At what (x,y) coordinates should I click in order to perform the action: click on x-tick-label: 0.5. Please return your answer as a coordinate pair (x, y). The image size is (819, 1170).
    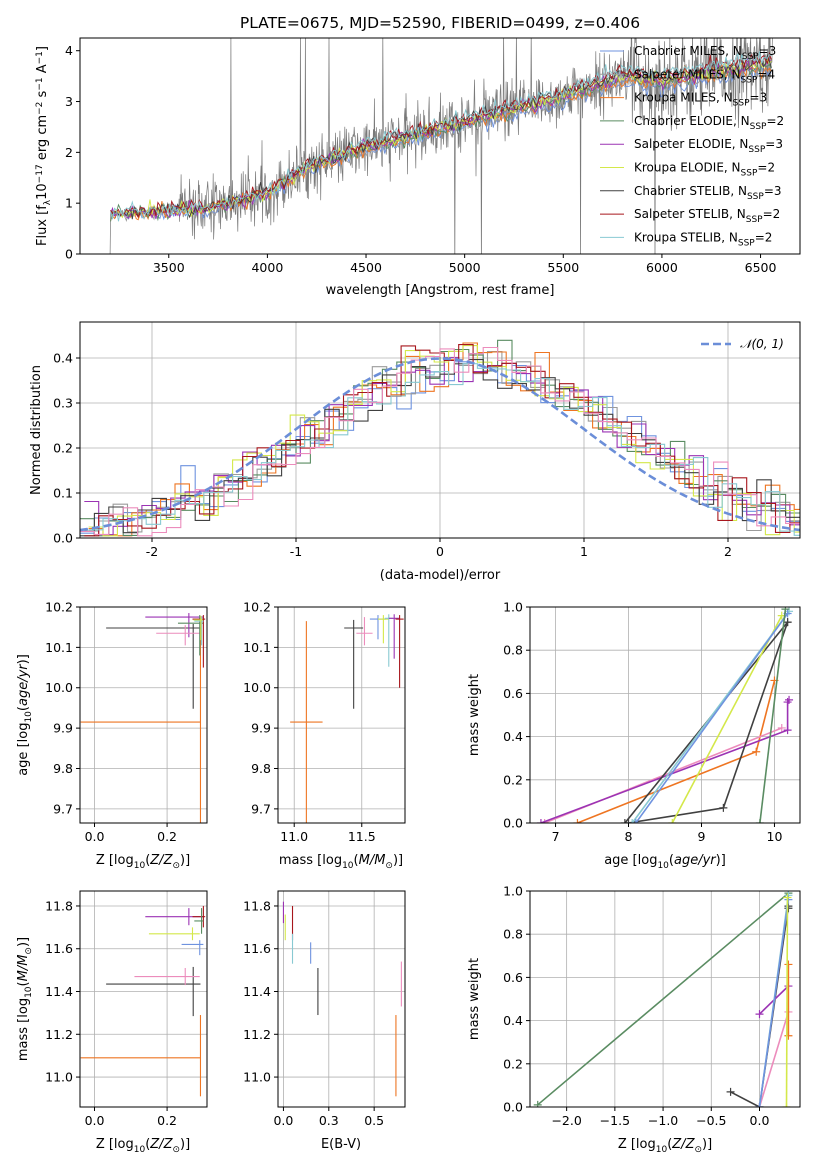
    Looking at the image, I should click on (374, 1120).